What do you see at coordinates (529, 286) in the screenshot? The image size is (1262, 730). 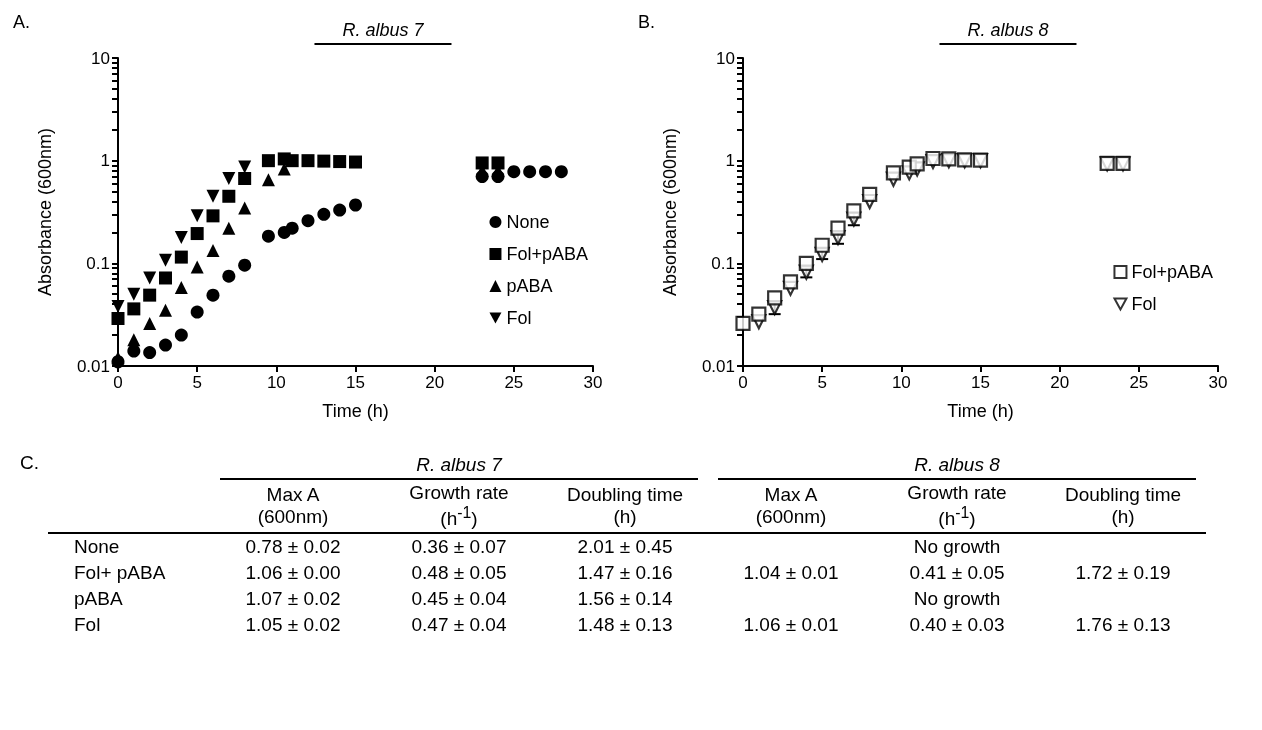 I see `legend-label: pABA` at bounding box center [529, 286].